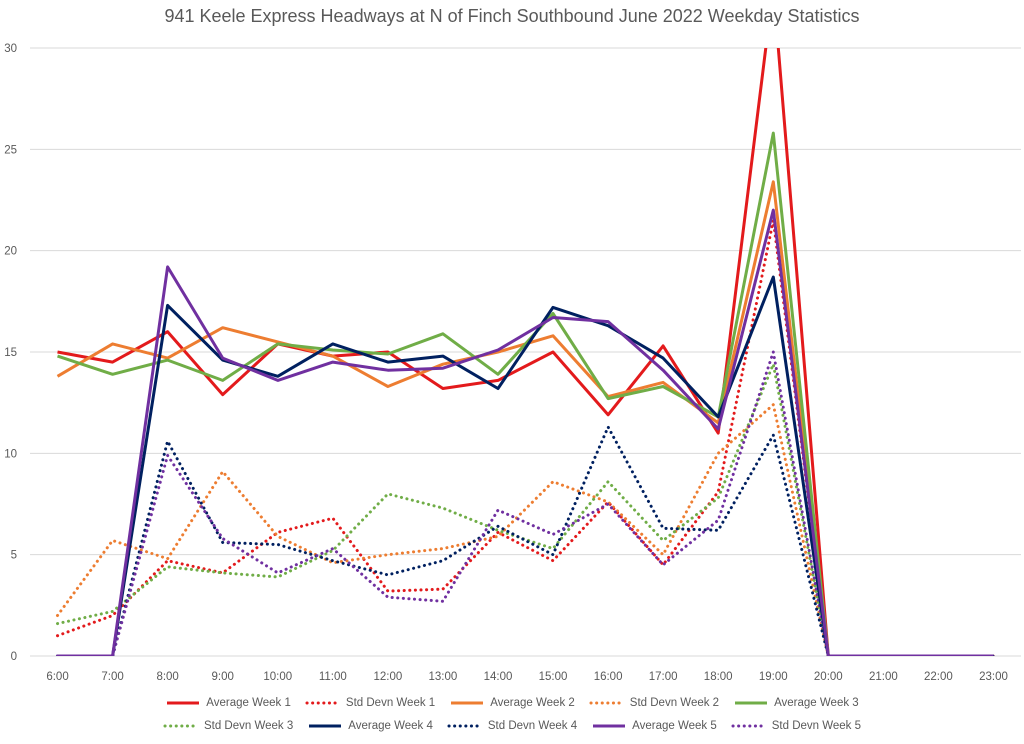 This screenshot has width=1024, height=744. What do you see at coordinates (674, 726) in the screenshot?
I see `legend-label: Average Week 5` at bounding box center [674, 726].